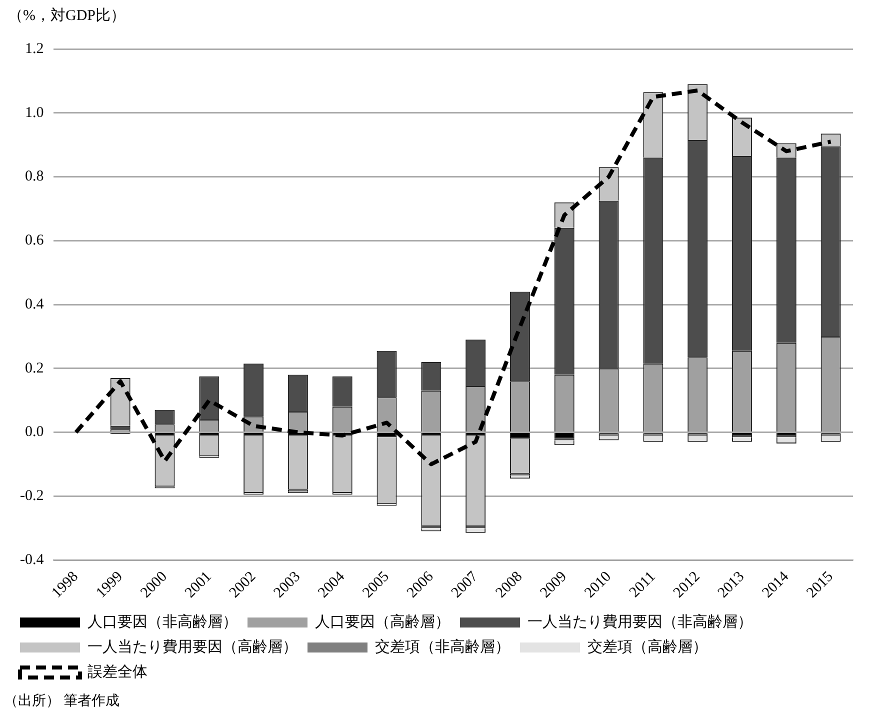 This screenshot has width=873, height=719. Describe the element at coordinates (109, 585) in the screenshot. I see `x-tick-label: 1999` at that location.